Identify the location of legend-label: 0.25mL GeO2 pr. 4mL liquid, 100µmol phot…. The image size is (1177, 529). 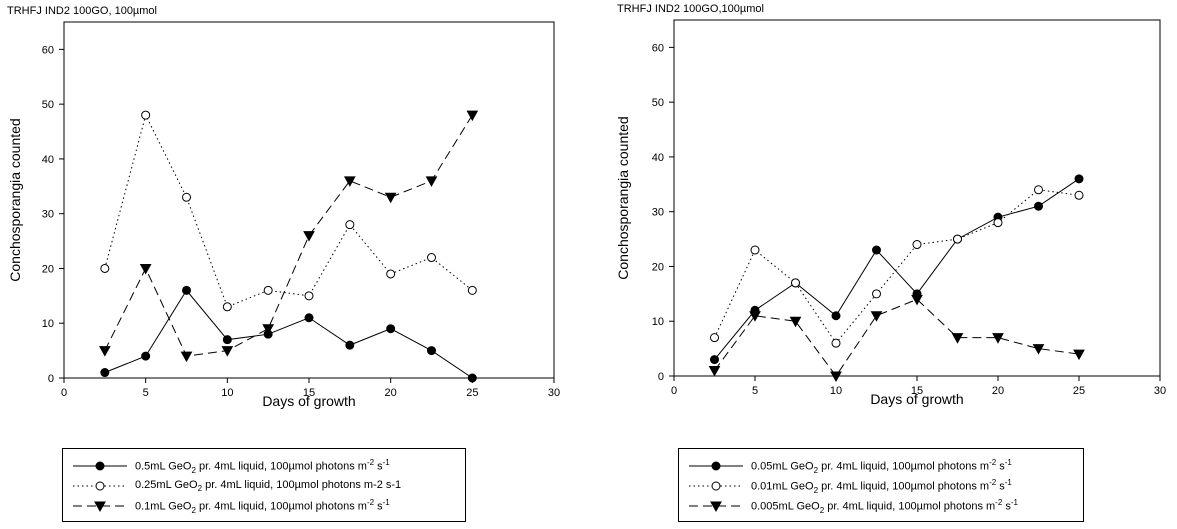
(268, 486).